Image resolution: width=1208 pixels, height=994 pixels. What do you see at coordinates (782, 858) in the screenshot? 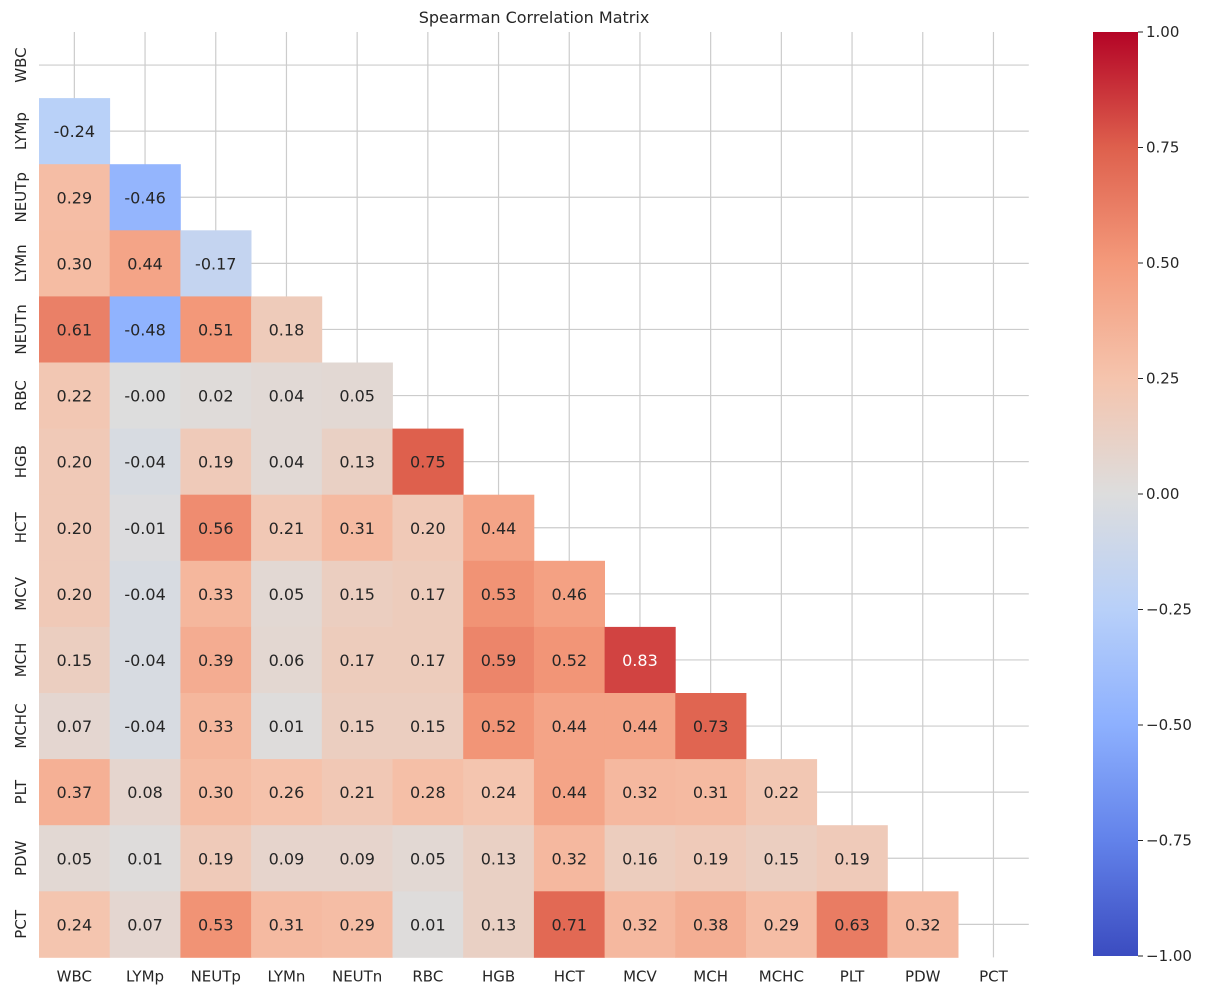
I see `cell-value-label: 0.15` at bounding box center [782, 858].